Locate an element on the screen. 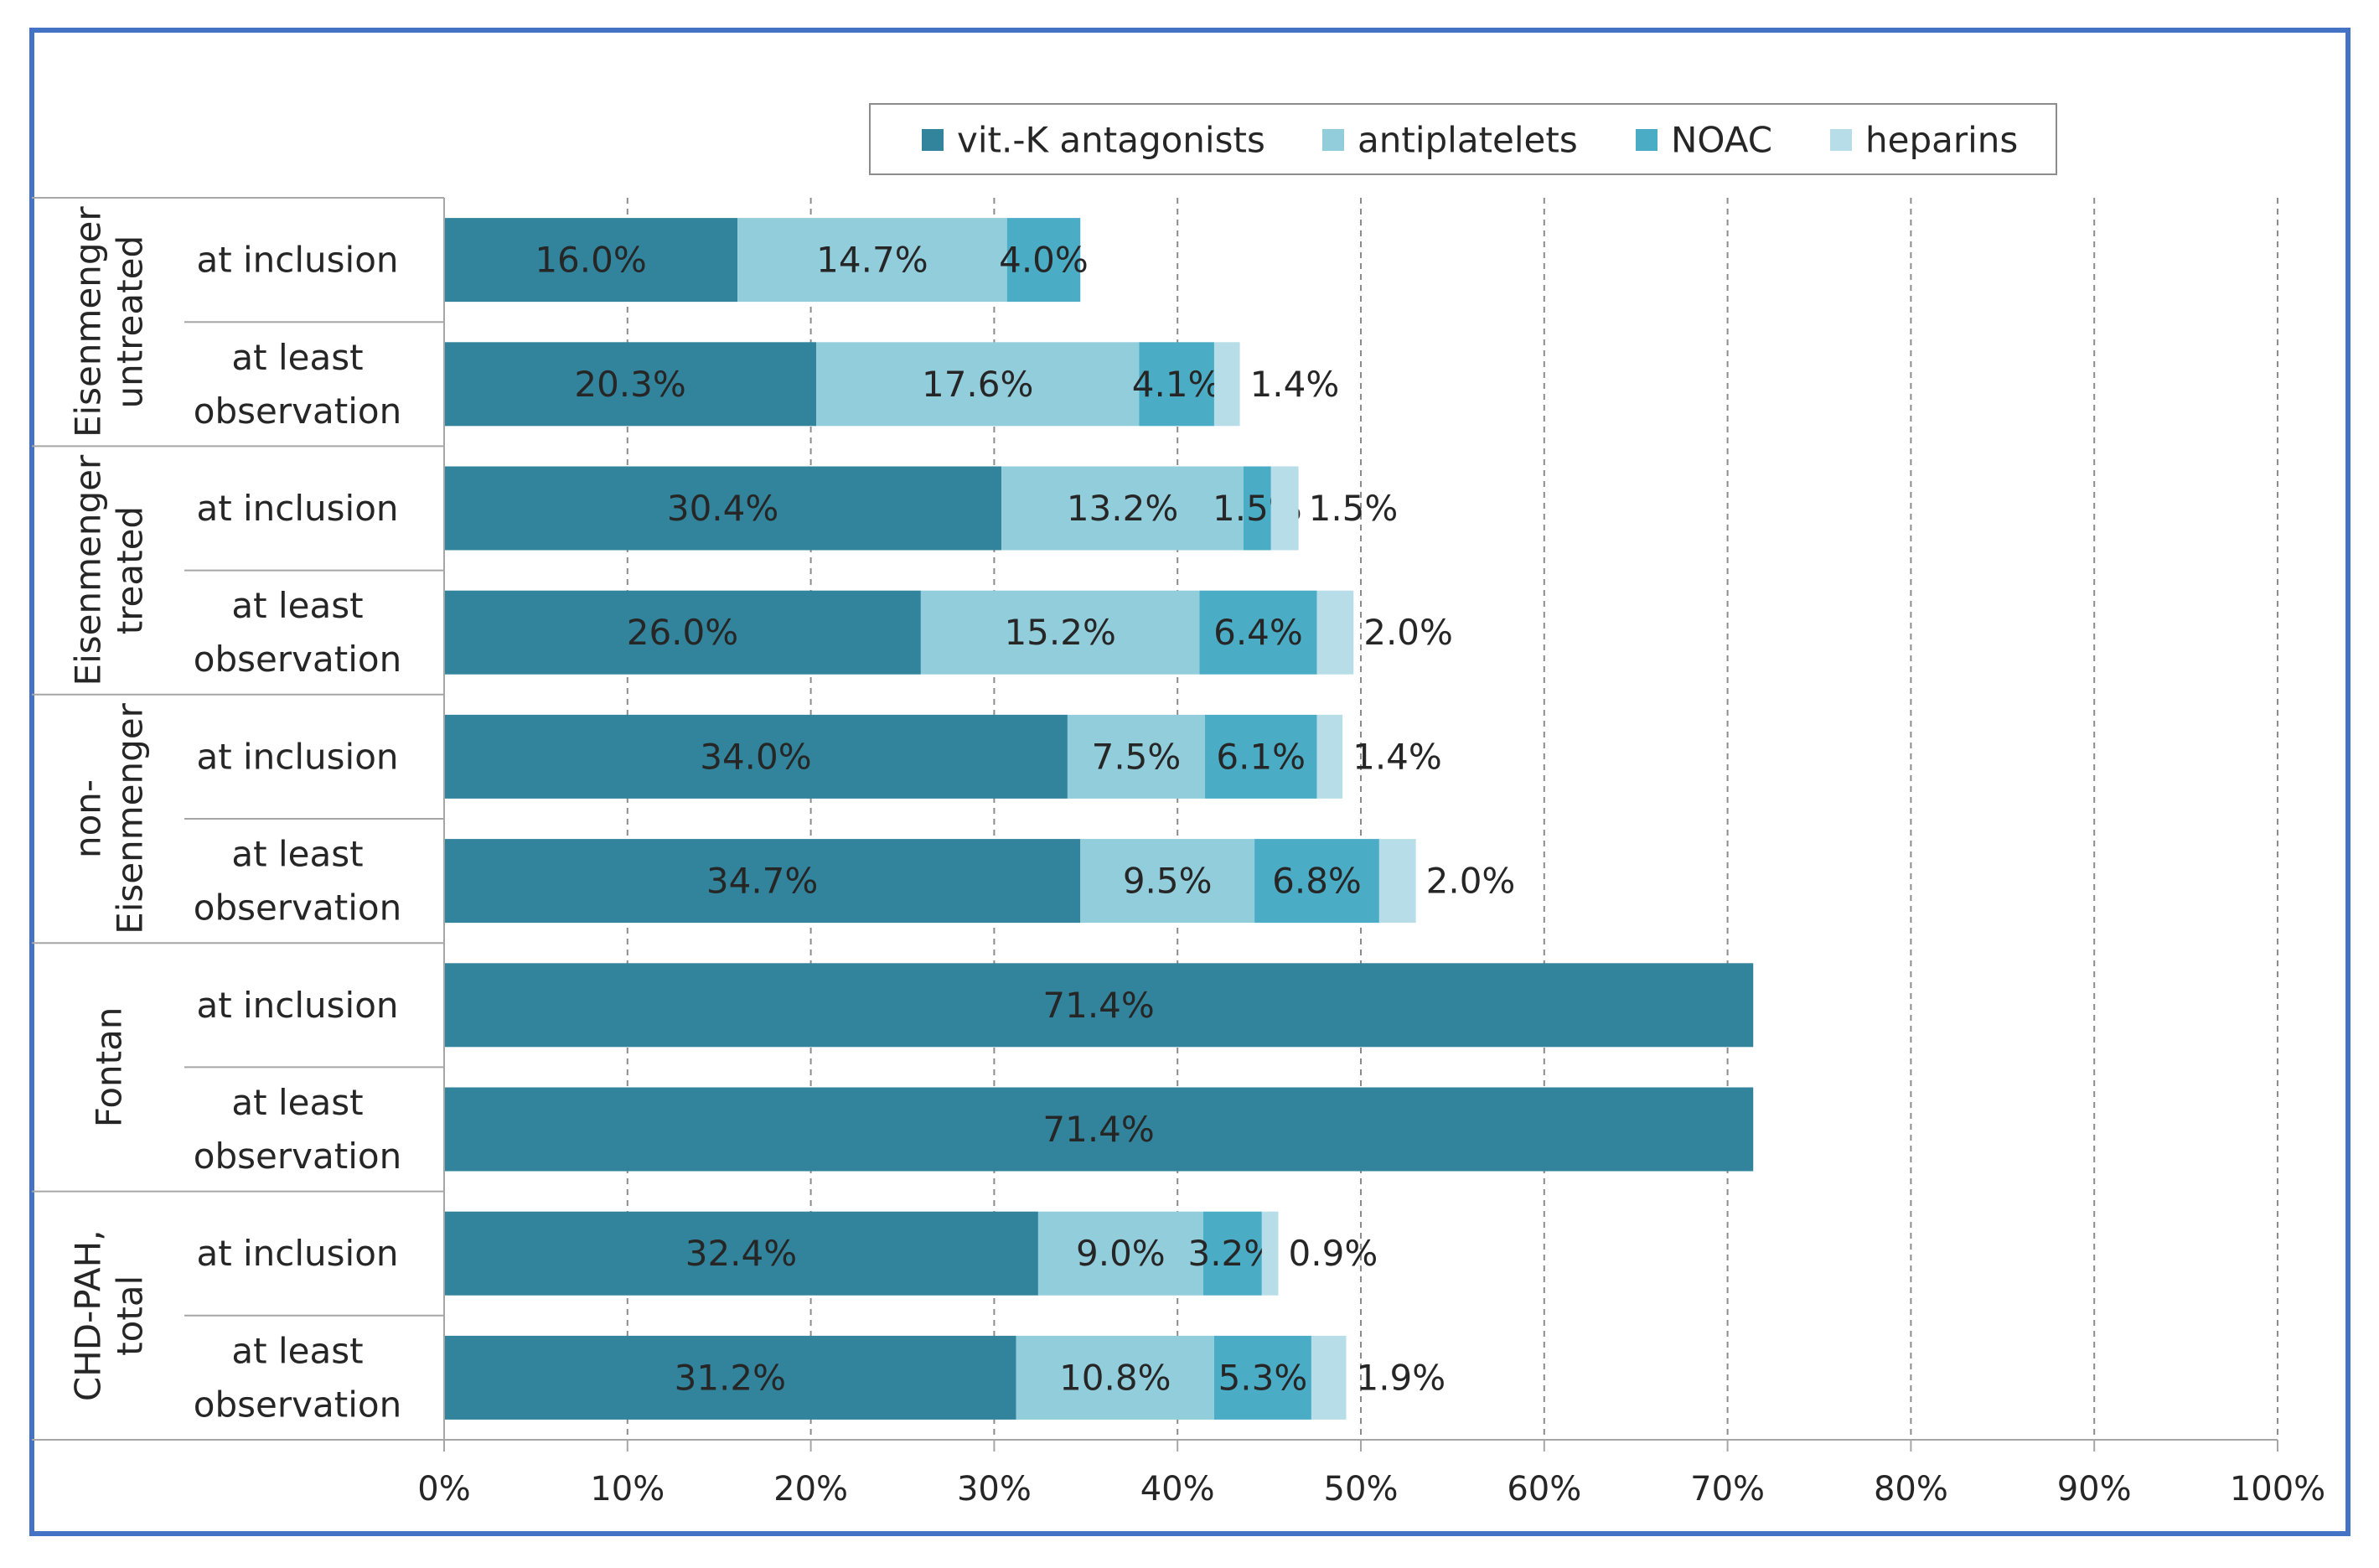 The width and height of the screenshot is (2379, 1568). data-label-vit-k-antagonists: 34.0% is located at coordinates (755, 757).